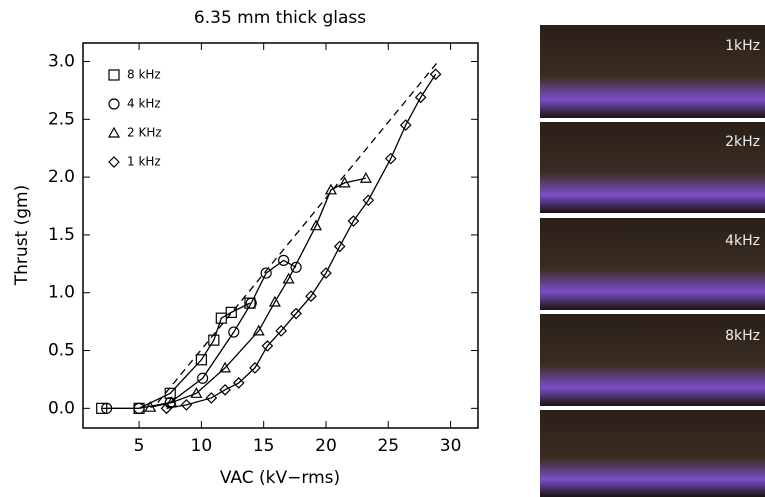  What do you see at coordinates (144, 133) in the screenshot?
I see `legend-label: 2 KHz` at bounding box center [144, 133].